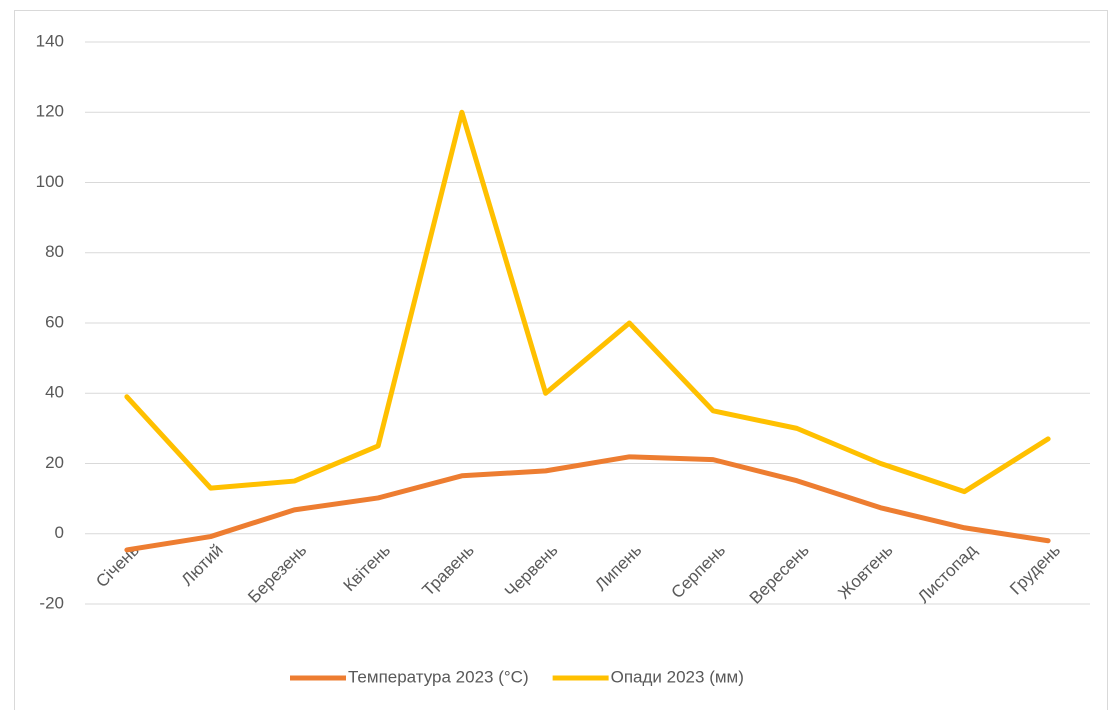 Image resolution: width=1109 pixels, height=710 pixels. Describe the element at coordinates (50, 111) in the screenshot. I see `y-tick-label: 120` at that location.